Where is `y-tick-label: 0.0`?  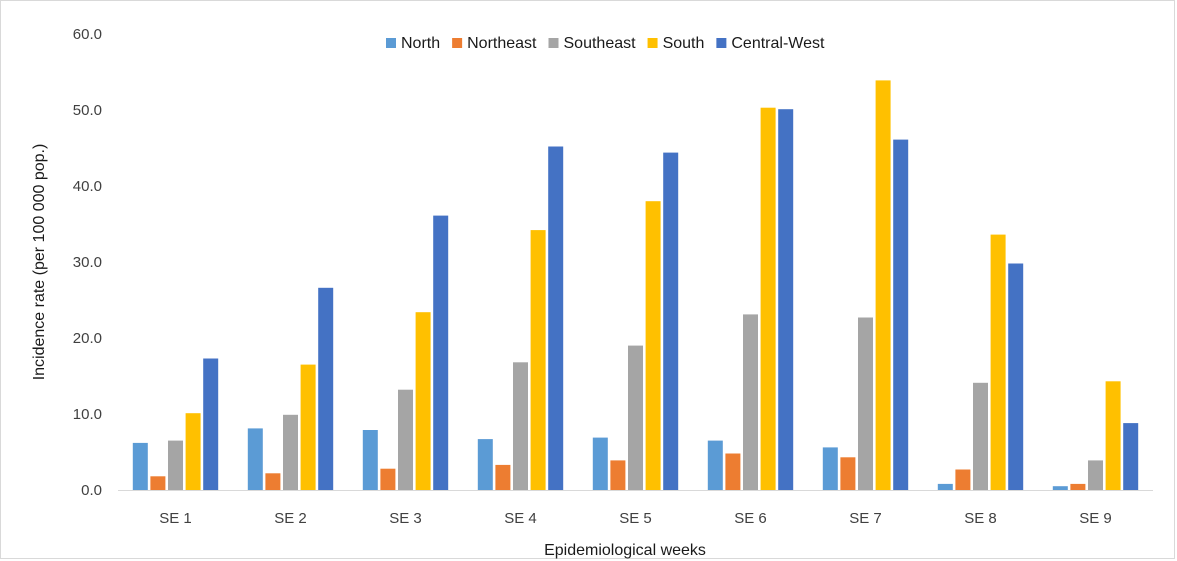 y-tick-label: 0.0 is located at coordinates (91, 490).